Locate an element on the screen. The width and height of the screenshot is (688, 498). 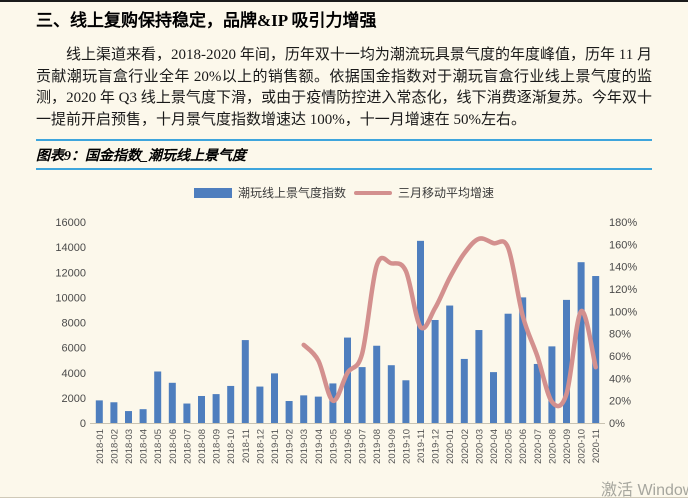
svg-text: 2019-04 is located at coordinates (319, 446).